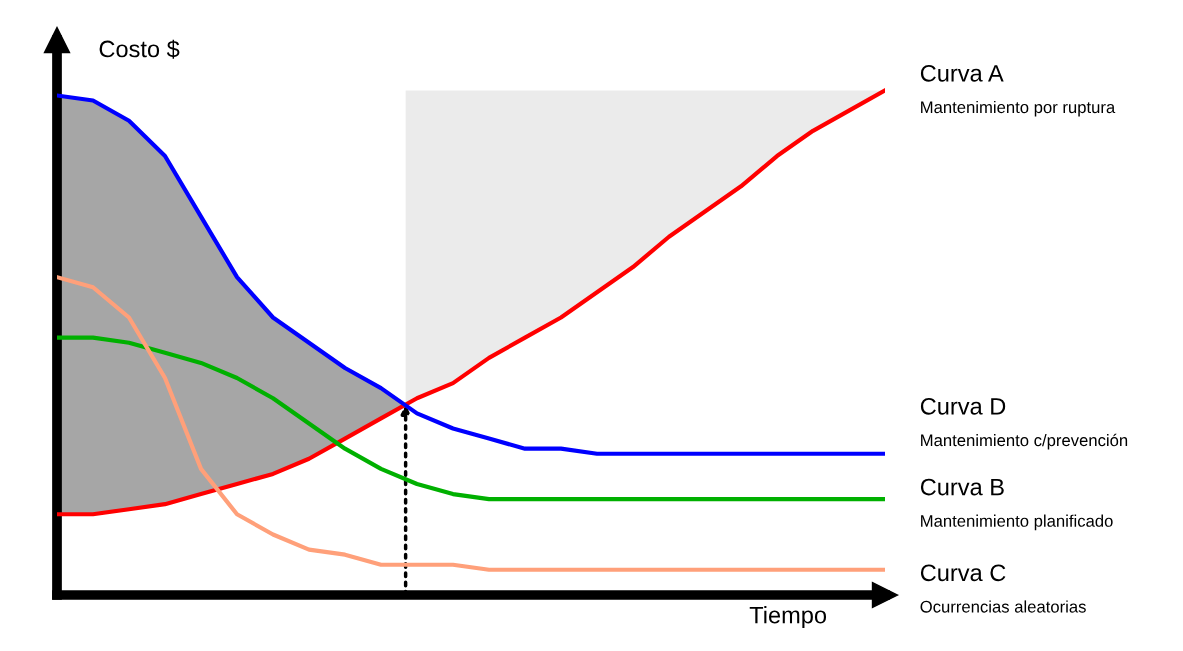  Describe the element at coordinates (962, 73) in the screenshot. I see `series-label: Curva A` at that location.